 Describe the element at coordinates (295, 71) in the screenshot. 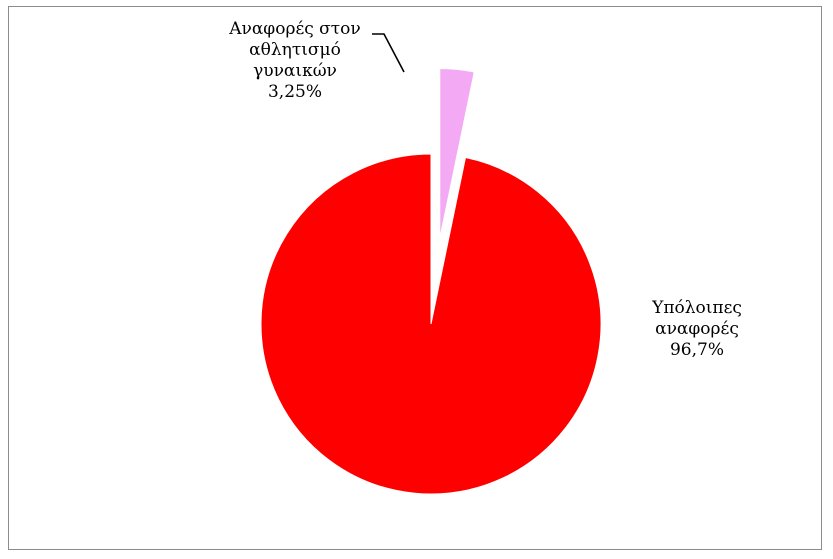

I see `slice-label-women-line-3: γυναικών` at that location.